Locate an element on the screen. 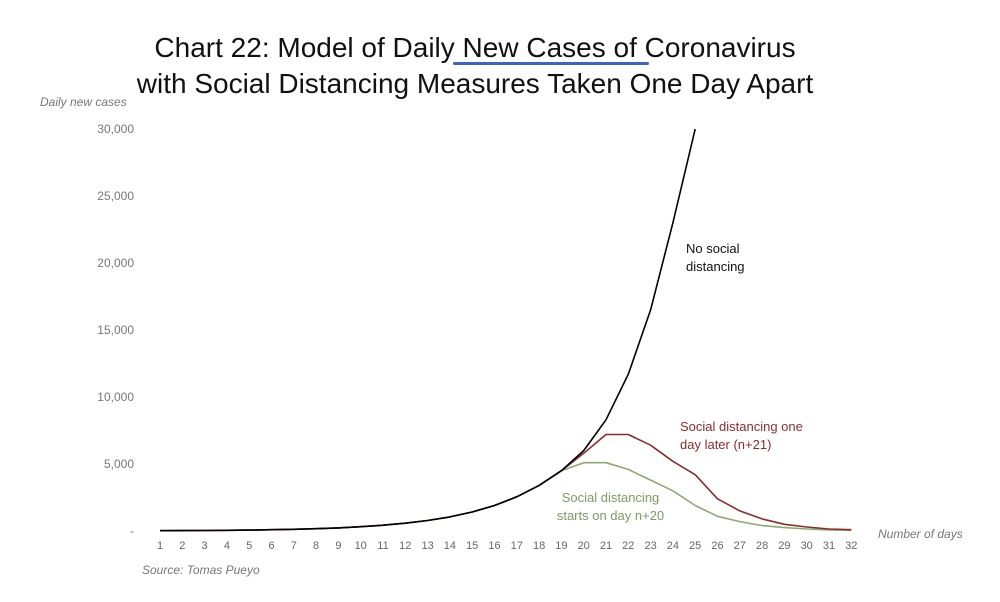  x-tick-label: 10 is located at coordinates (361, 546).